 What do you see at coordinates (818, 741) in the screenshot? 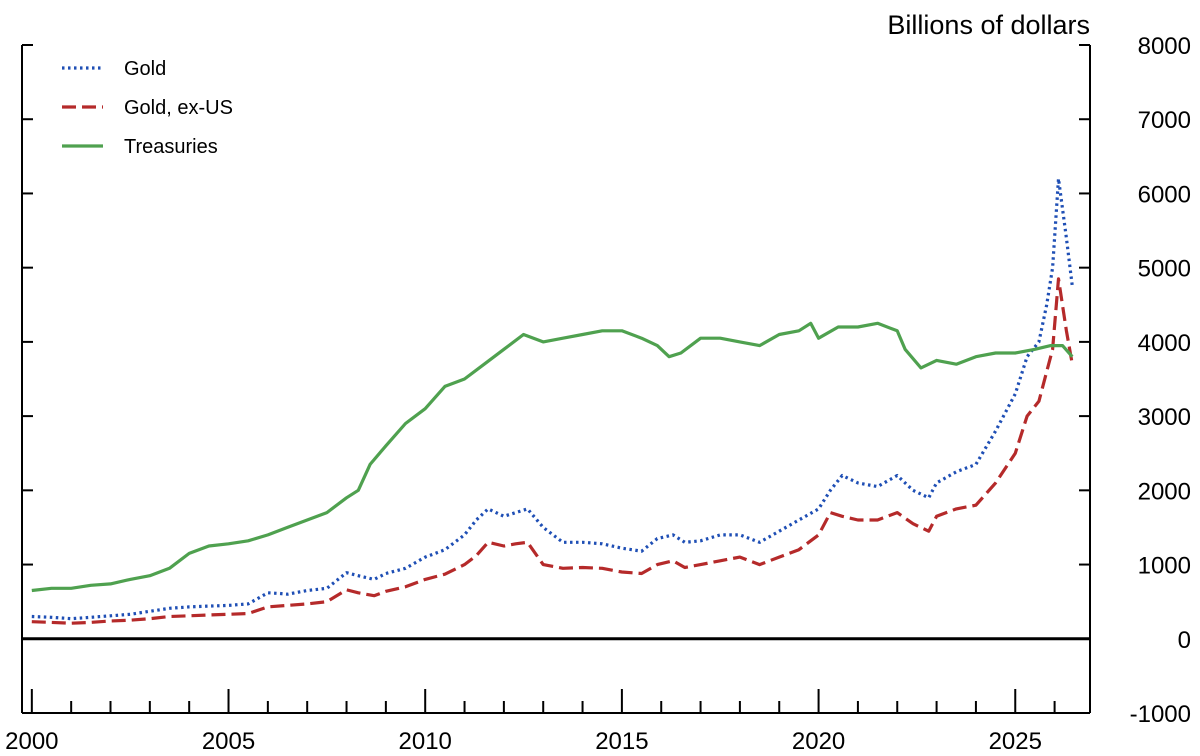
I see `x-tick-label: 2020` at bounding box center [818, 741].